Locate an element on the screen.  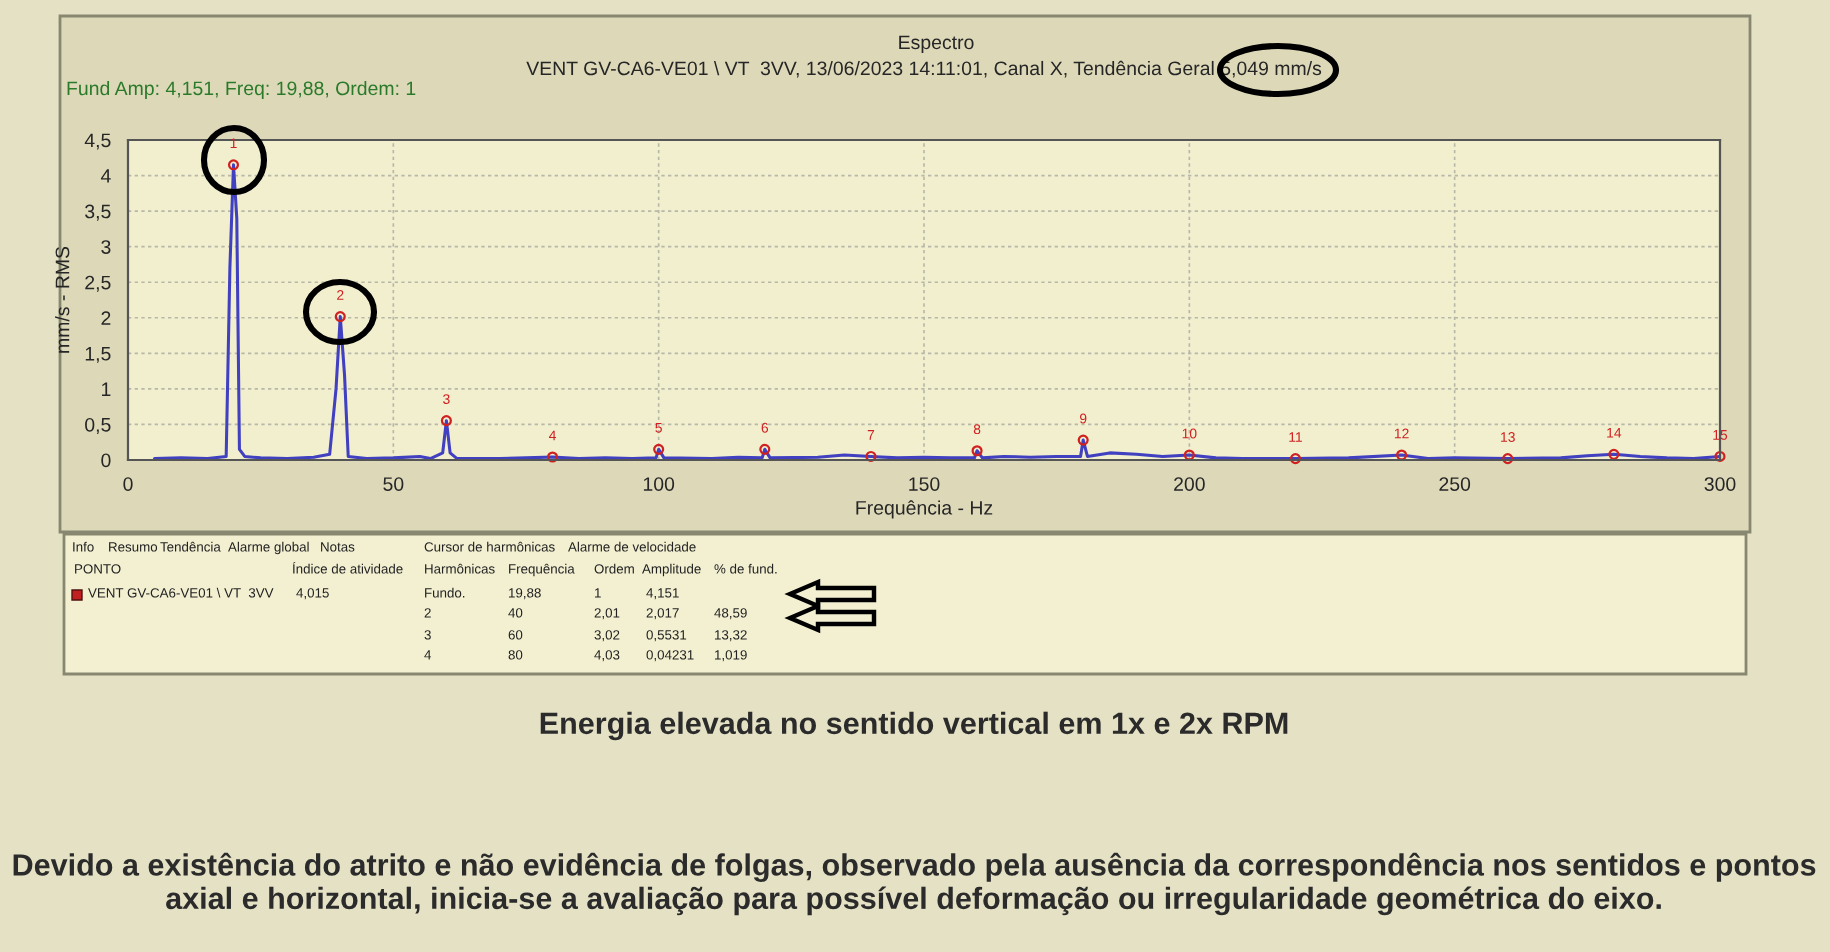
y-tick-label: 2 is located at coordinates (106, 318).